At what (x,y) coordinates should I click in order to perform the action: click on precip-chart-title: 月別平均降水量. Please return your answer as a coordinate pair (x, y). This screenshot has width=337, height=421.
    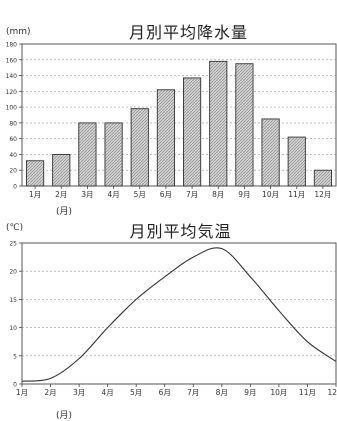
    Looking at the image, I should click on (188, 32).